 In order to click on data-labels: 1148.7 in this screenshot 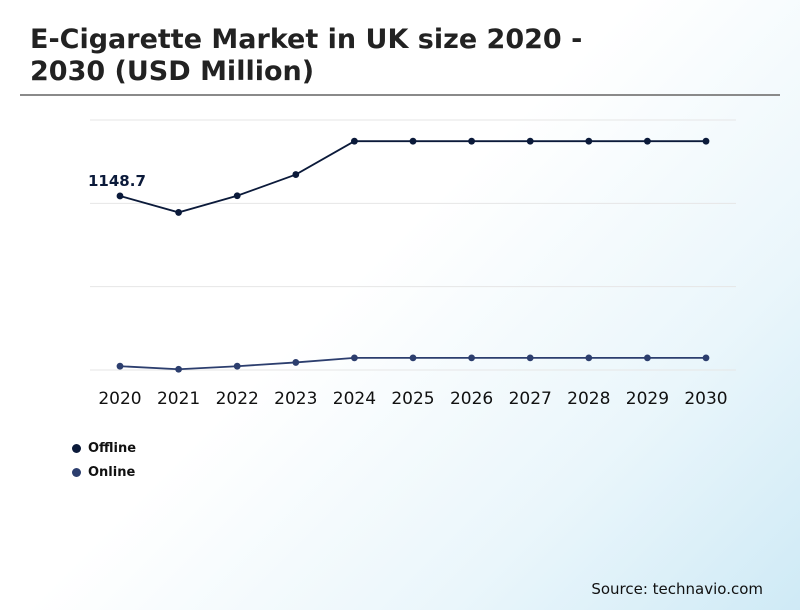, I will do `click(117, 181)`.